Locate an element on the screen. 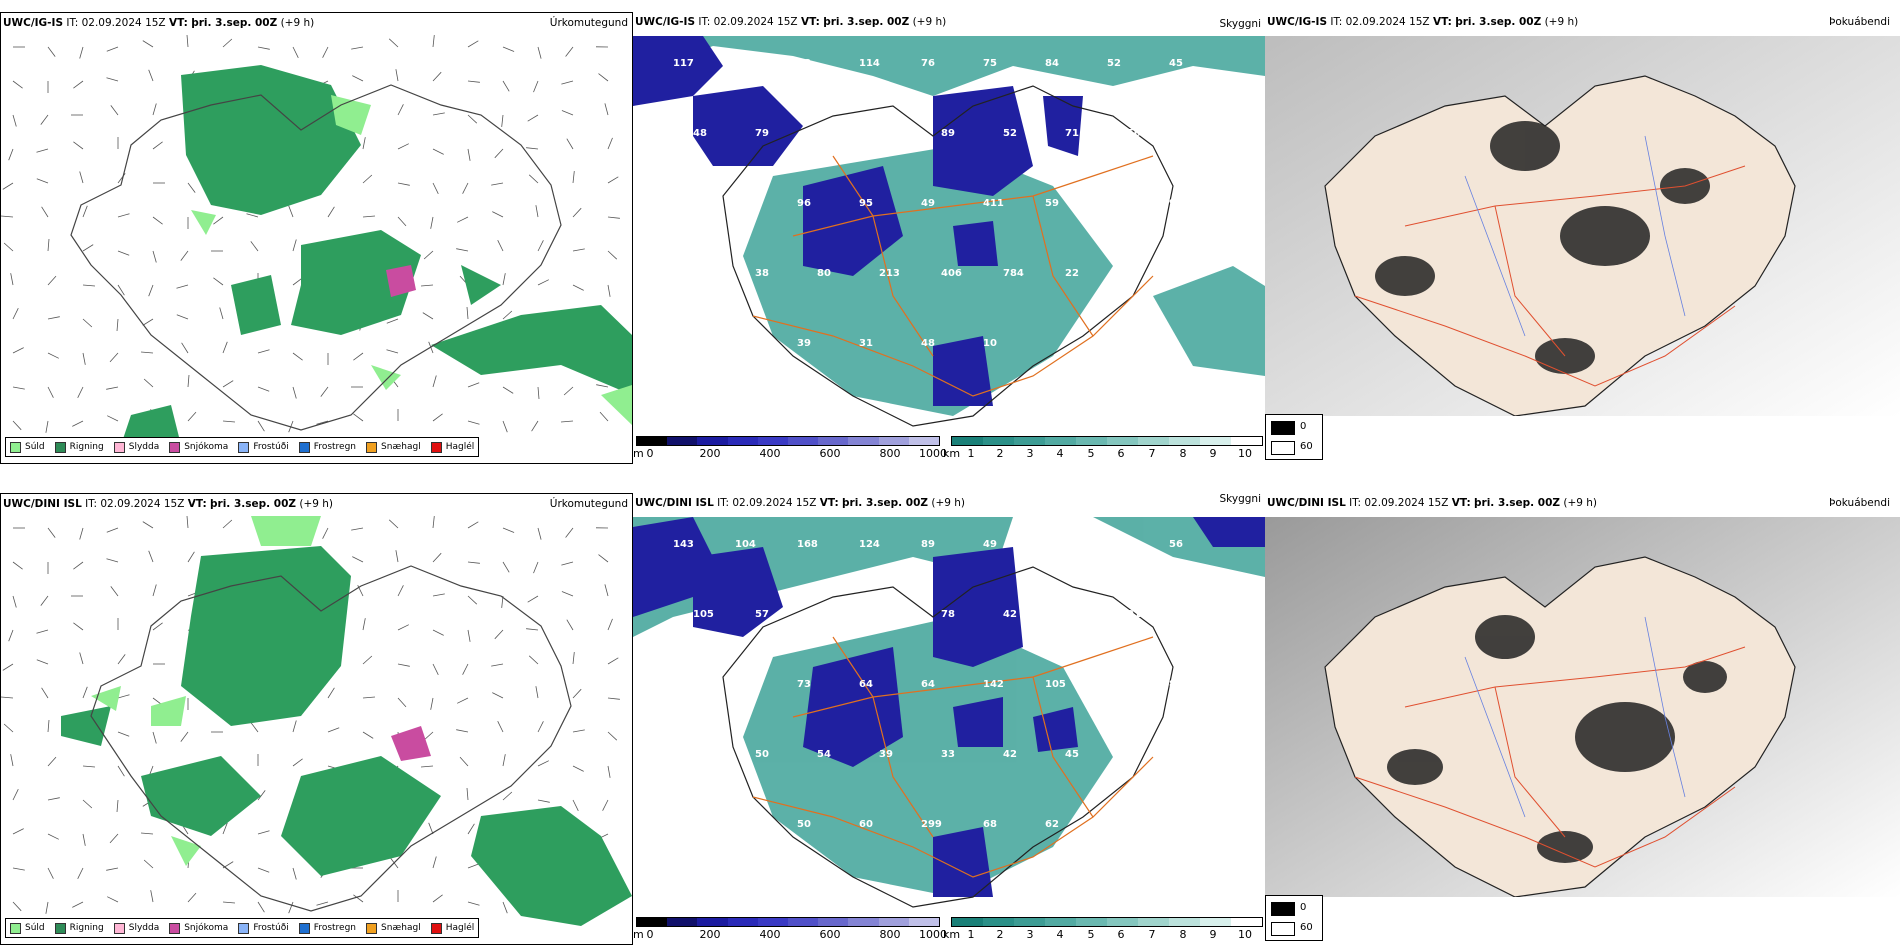 The image size is (1900, 950). legend-item: Haglél is located at coordinates (452, 928).